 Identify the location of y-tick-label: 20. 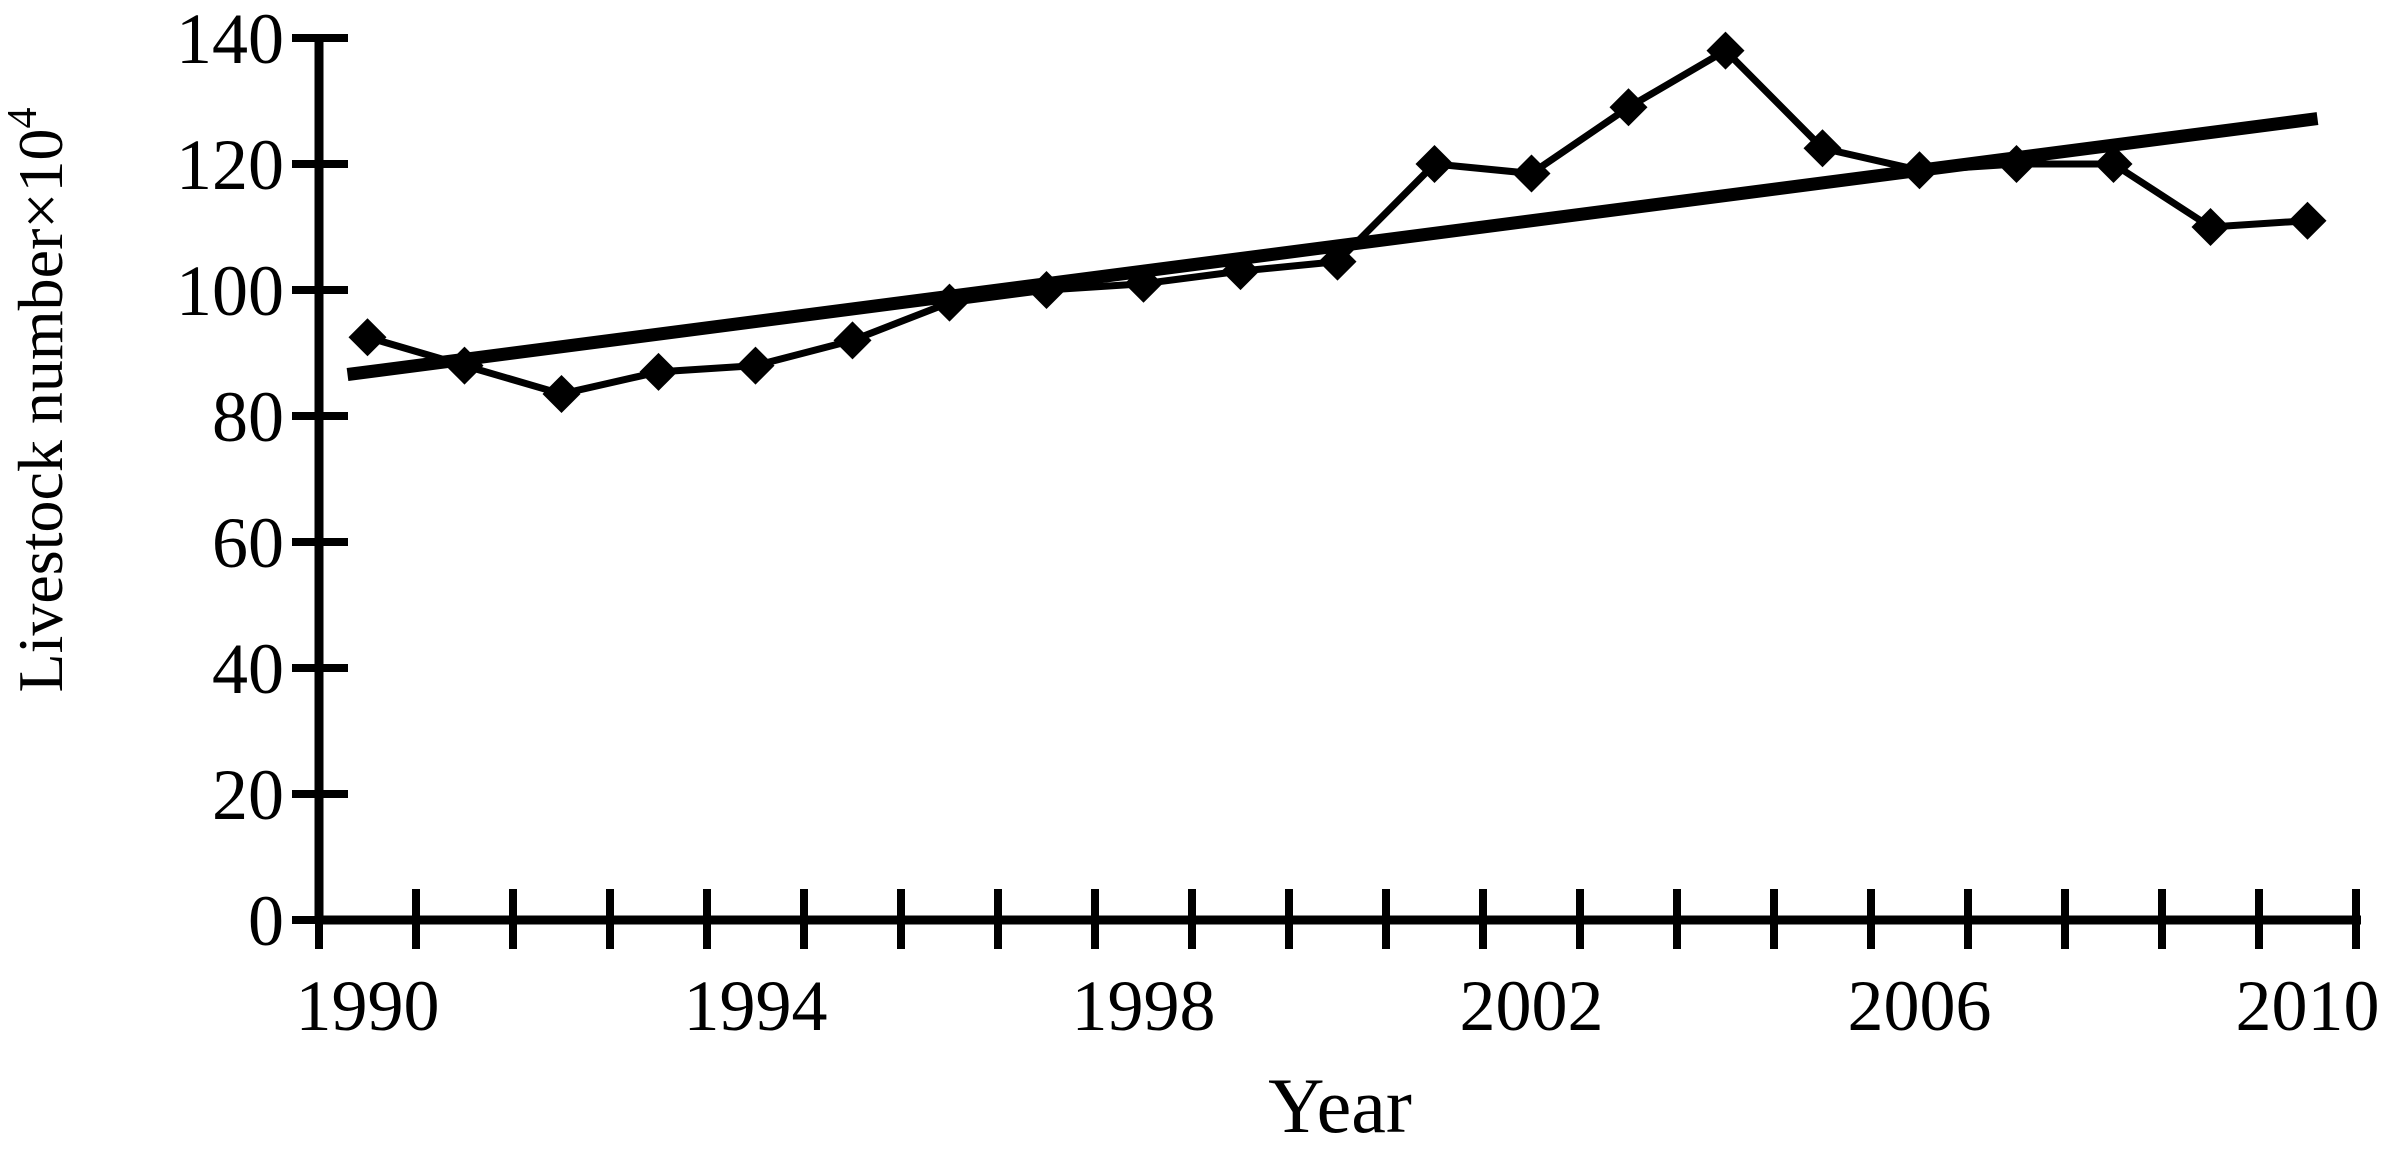
(248, 795).